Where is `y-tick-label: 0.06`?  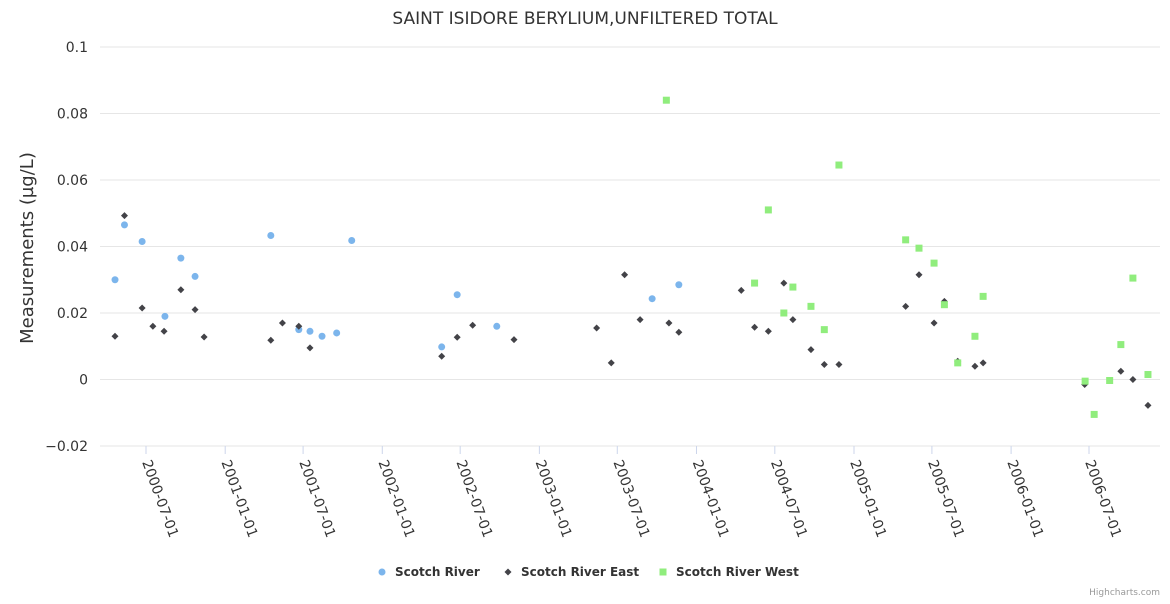 y-tick-label: 0.06 is located at coordinates (72, 181).